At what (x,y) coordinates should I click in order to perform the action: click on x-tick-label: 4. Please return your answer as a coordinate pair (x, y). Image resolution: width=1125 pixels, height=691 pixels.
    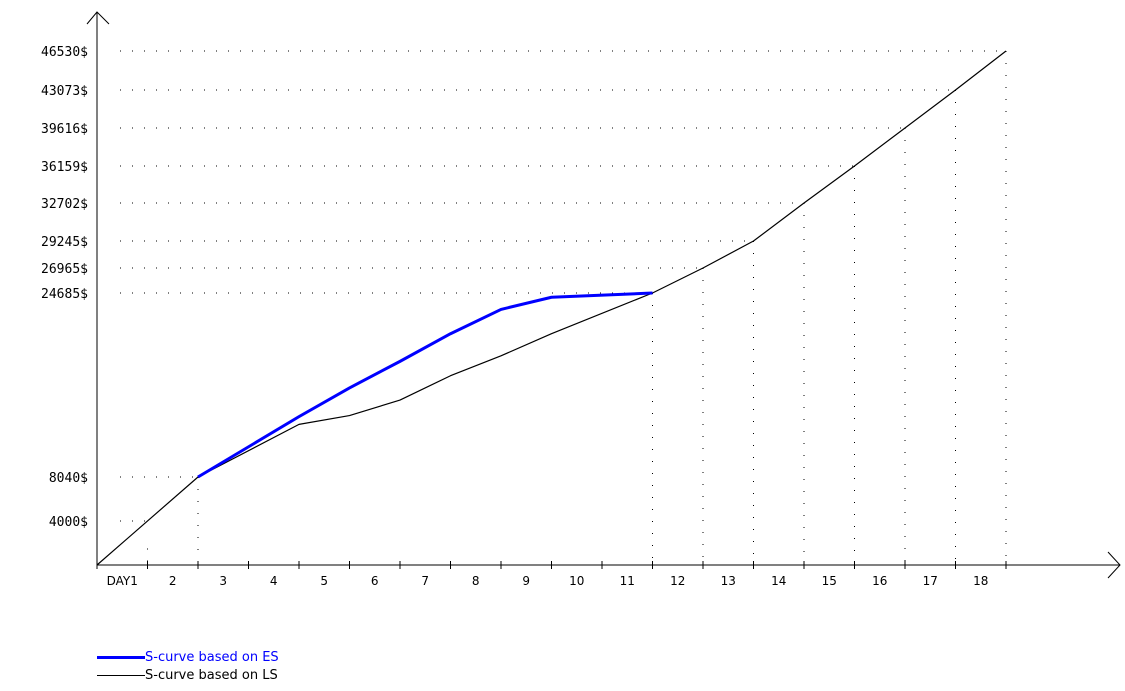
    Looking at the image, I should click on (274, 581).